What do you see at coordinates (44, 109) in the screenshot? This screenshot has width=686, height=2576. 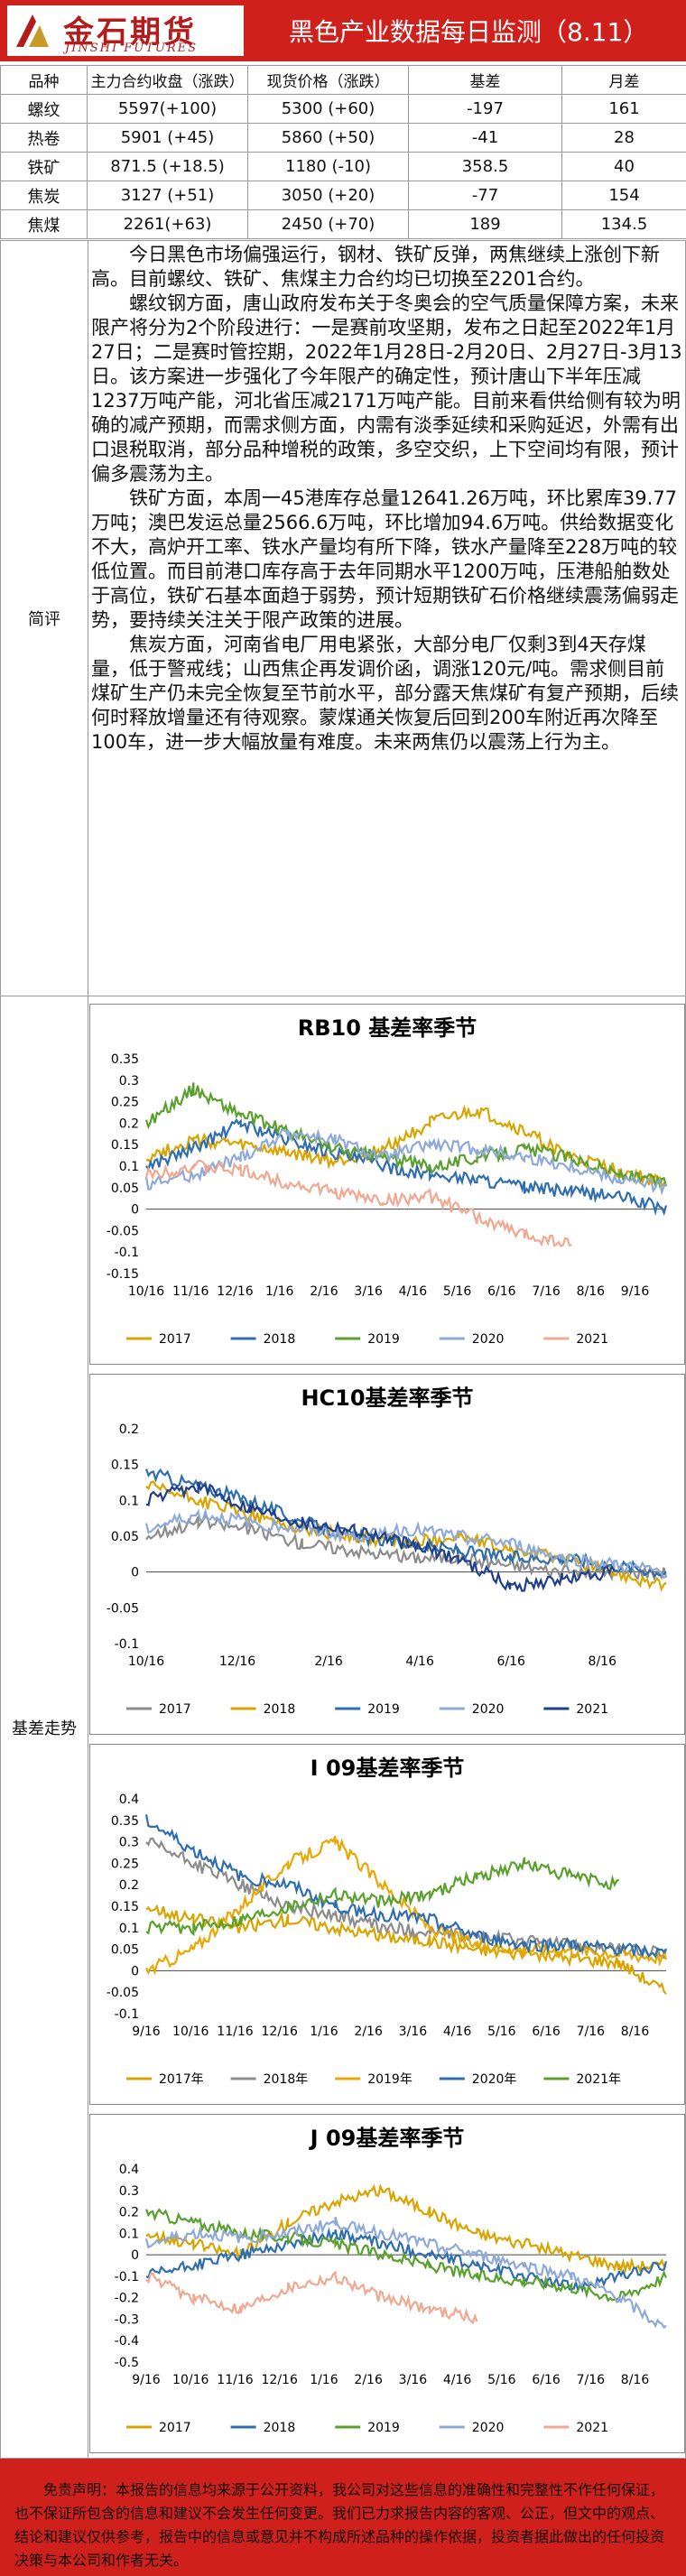 I see `table-cell: 螺纹` at bounding box center [44, 109].